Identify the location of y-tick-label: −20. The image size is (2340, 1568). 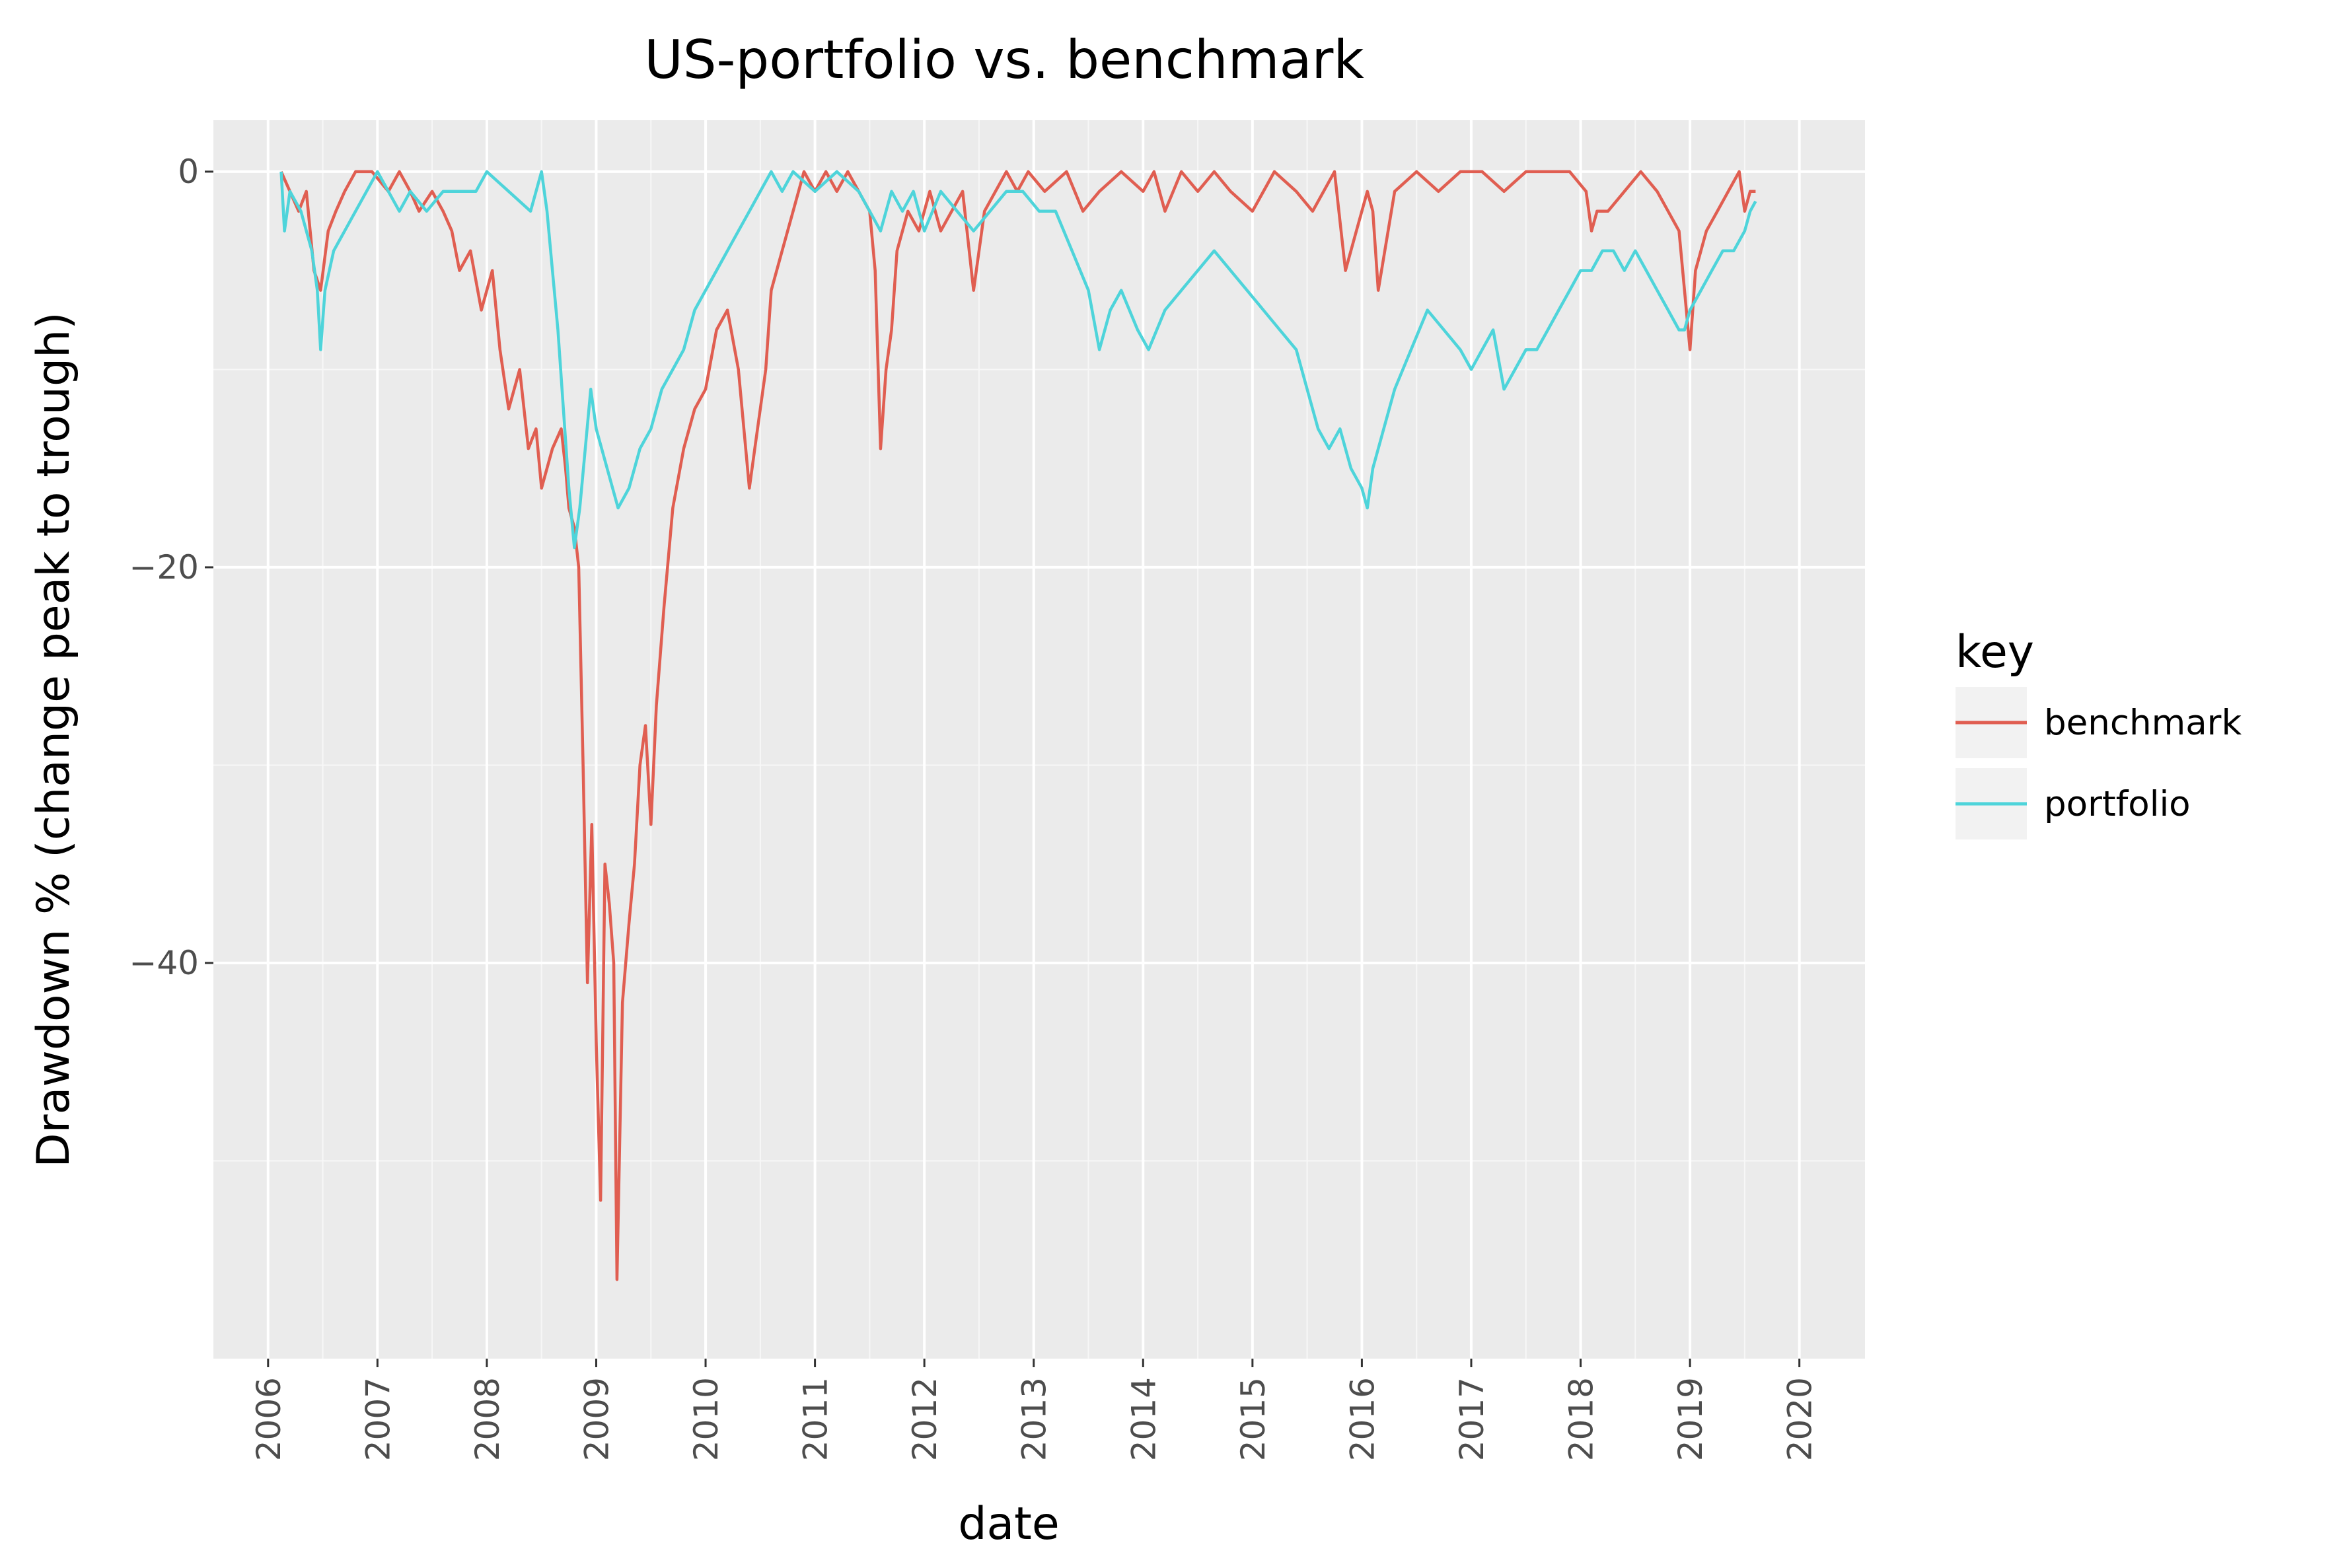
(164, 567).